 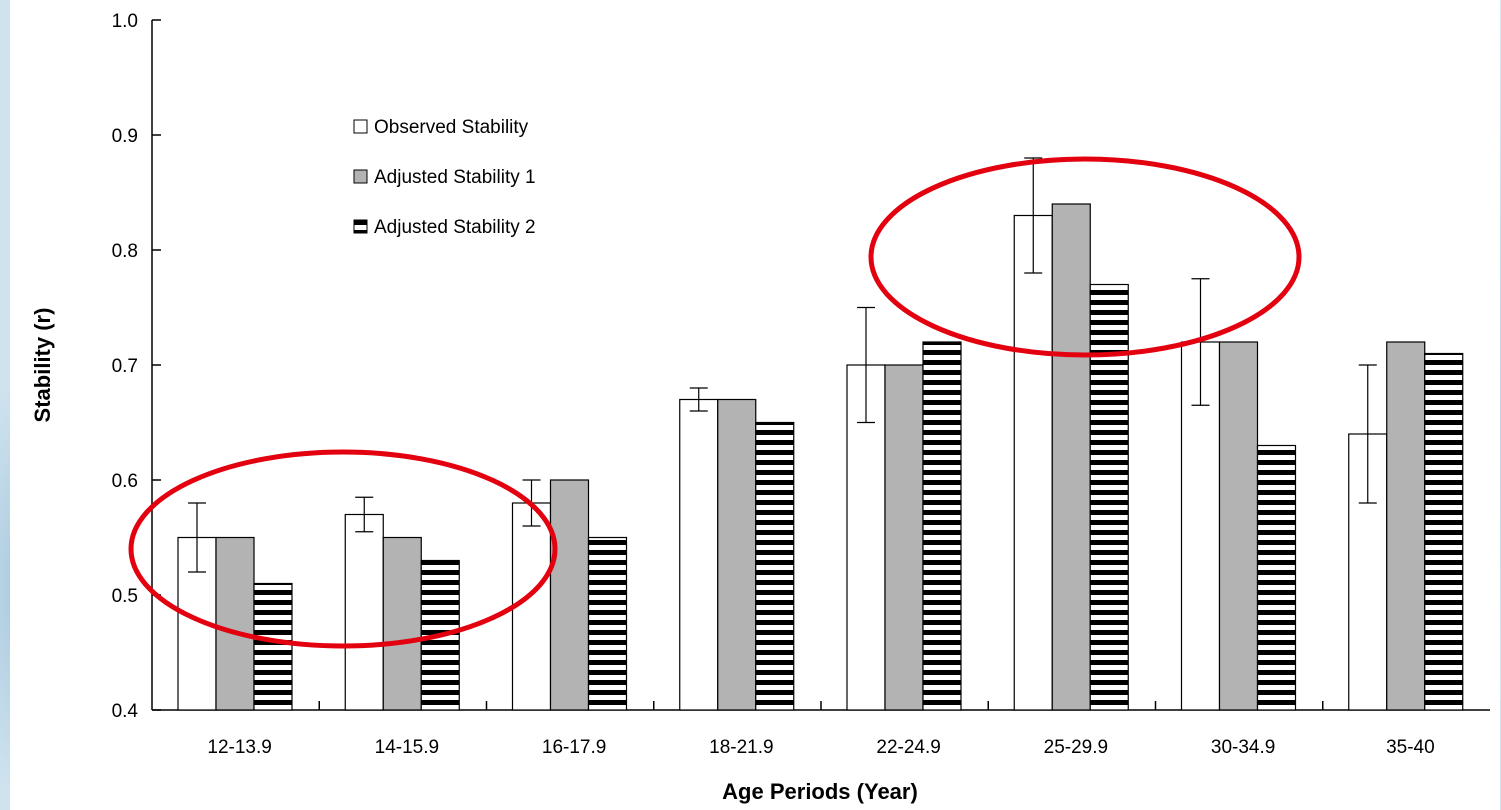 I want to click on bar-adjusted-stability-2-16-17.9, so click(x=608, y=624).